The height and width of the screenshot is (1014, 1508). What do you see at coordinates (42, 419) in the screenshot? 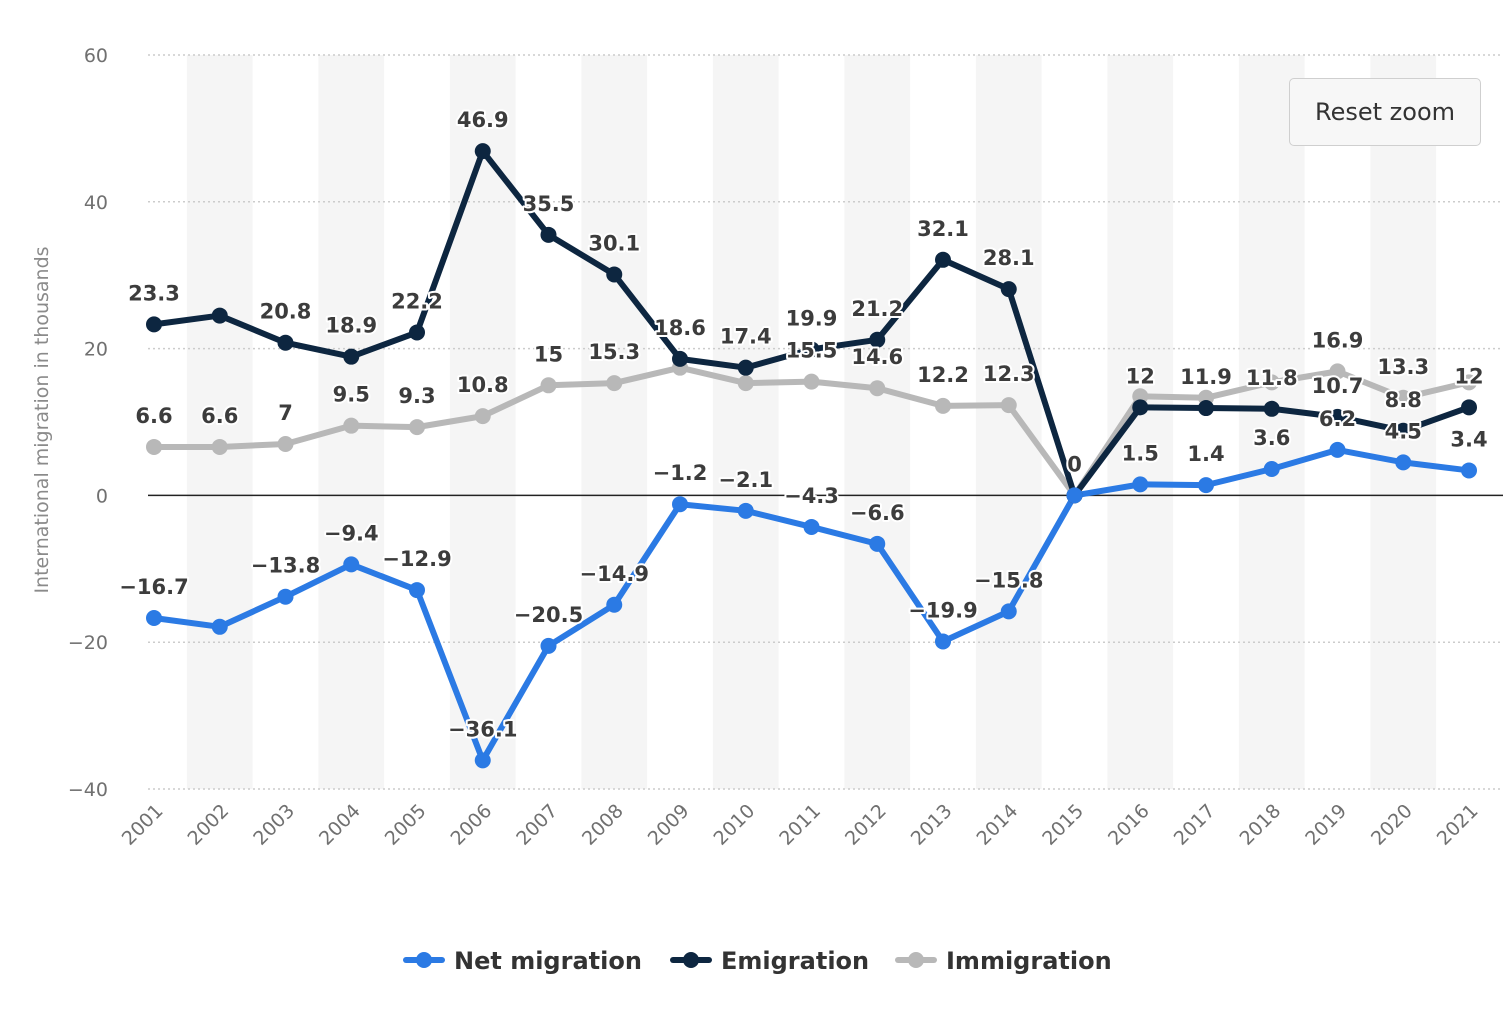
I see `y-axis-label: International migration in thousands` at bounding box center [42, 419].